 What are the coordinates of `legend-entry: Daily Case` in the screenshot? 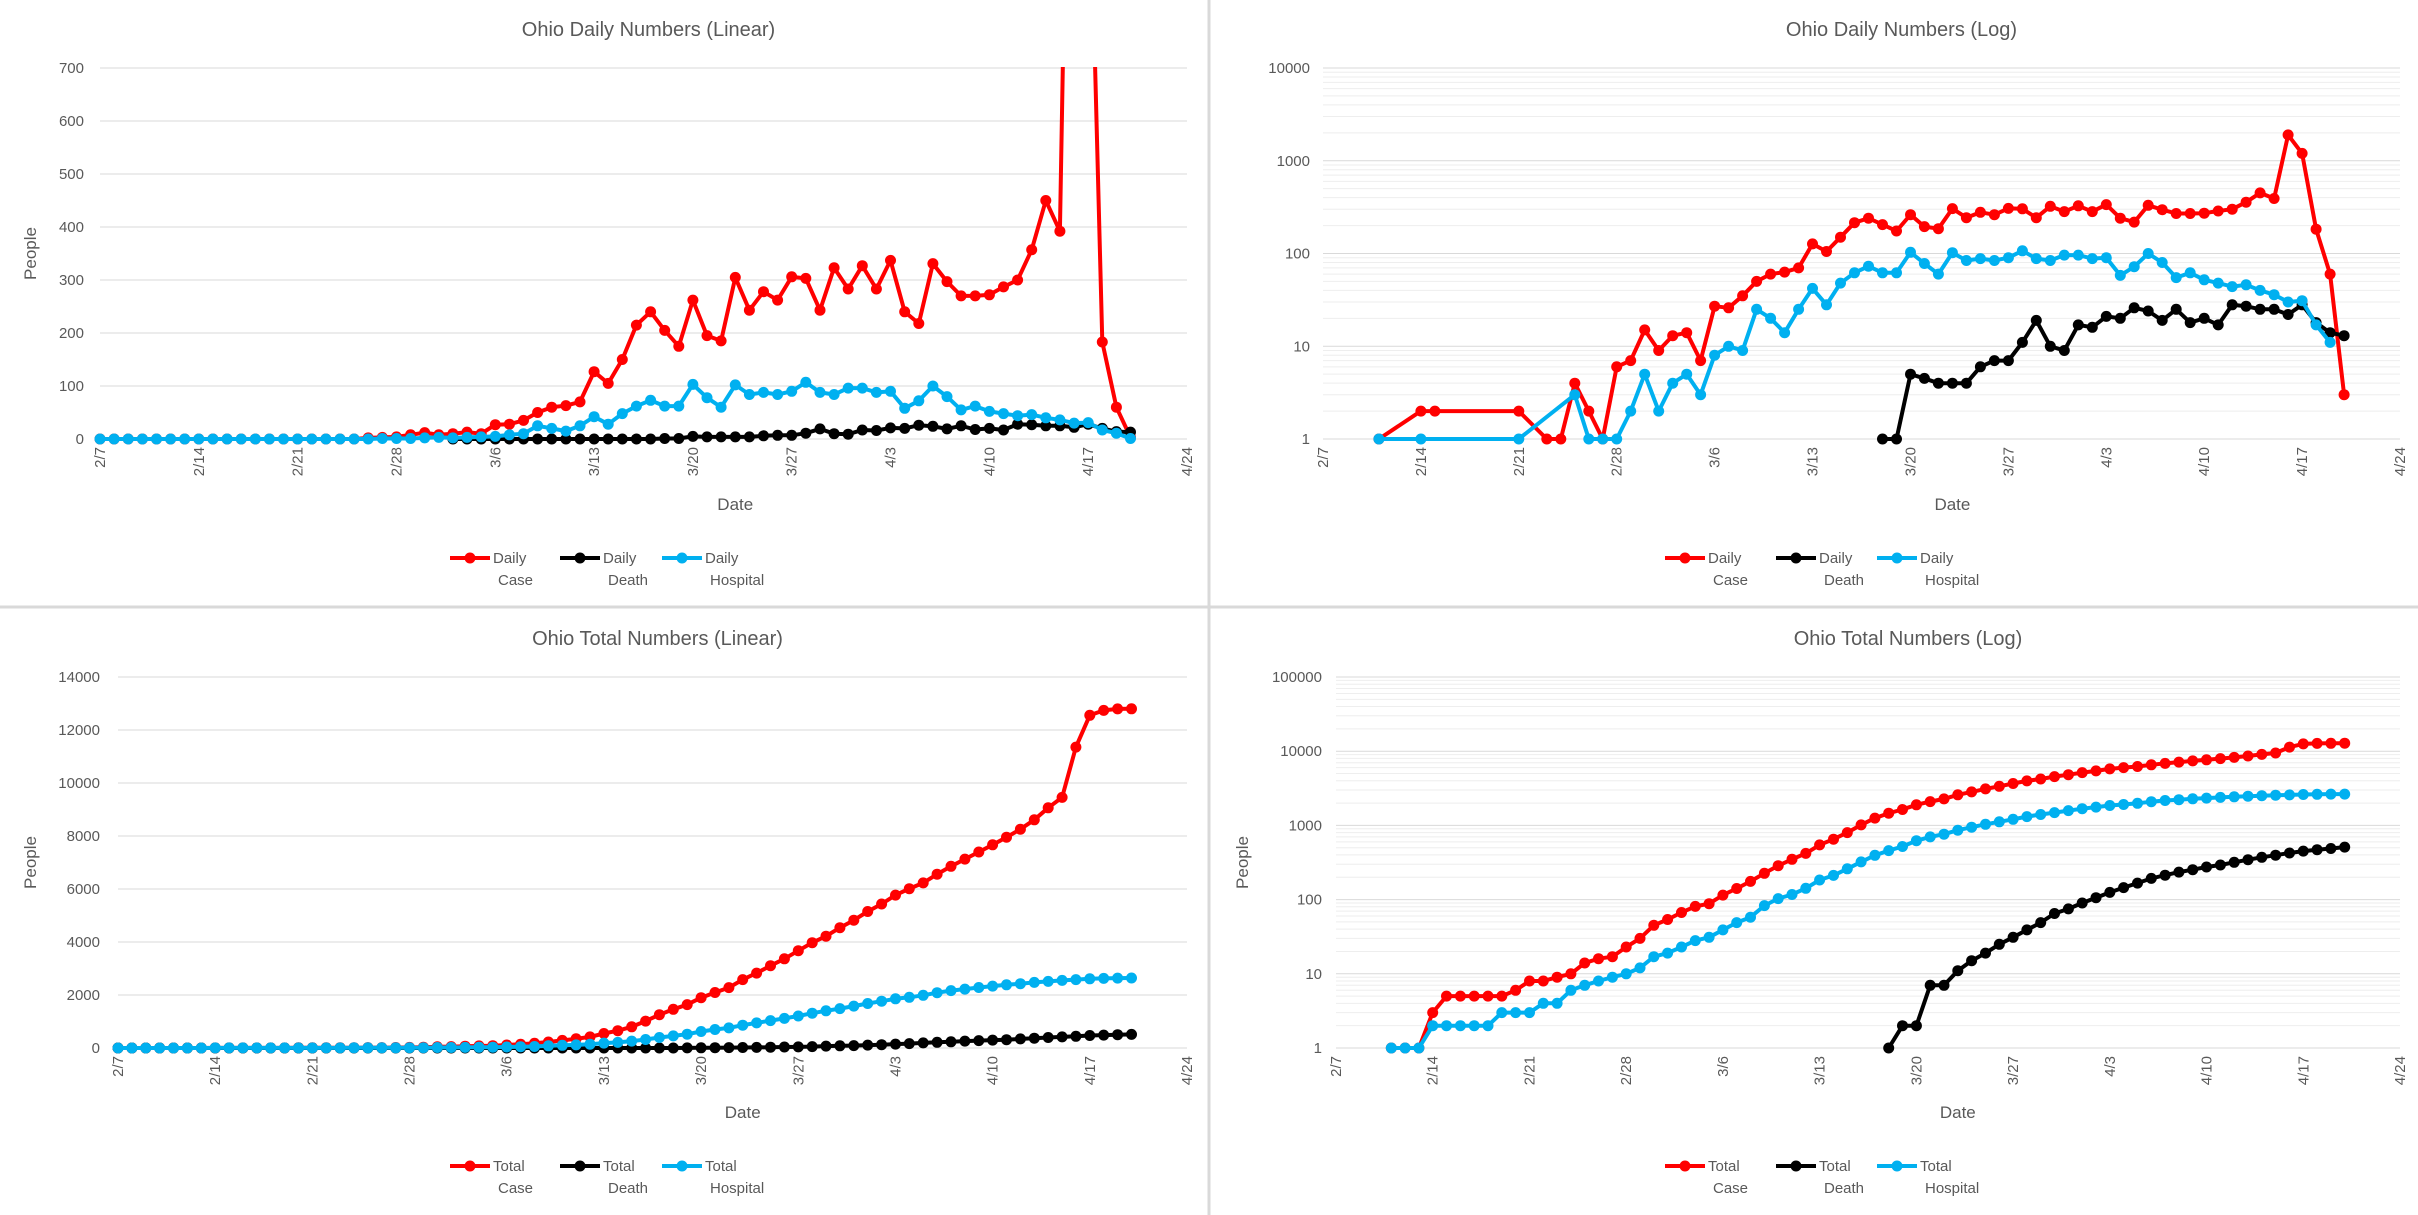 It's located at (1706, 569).